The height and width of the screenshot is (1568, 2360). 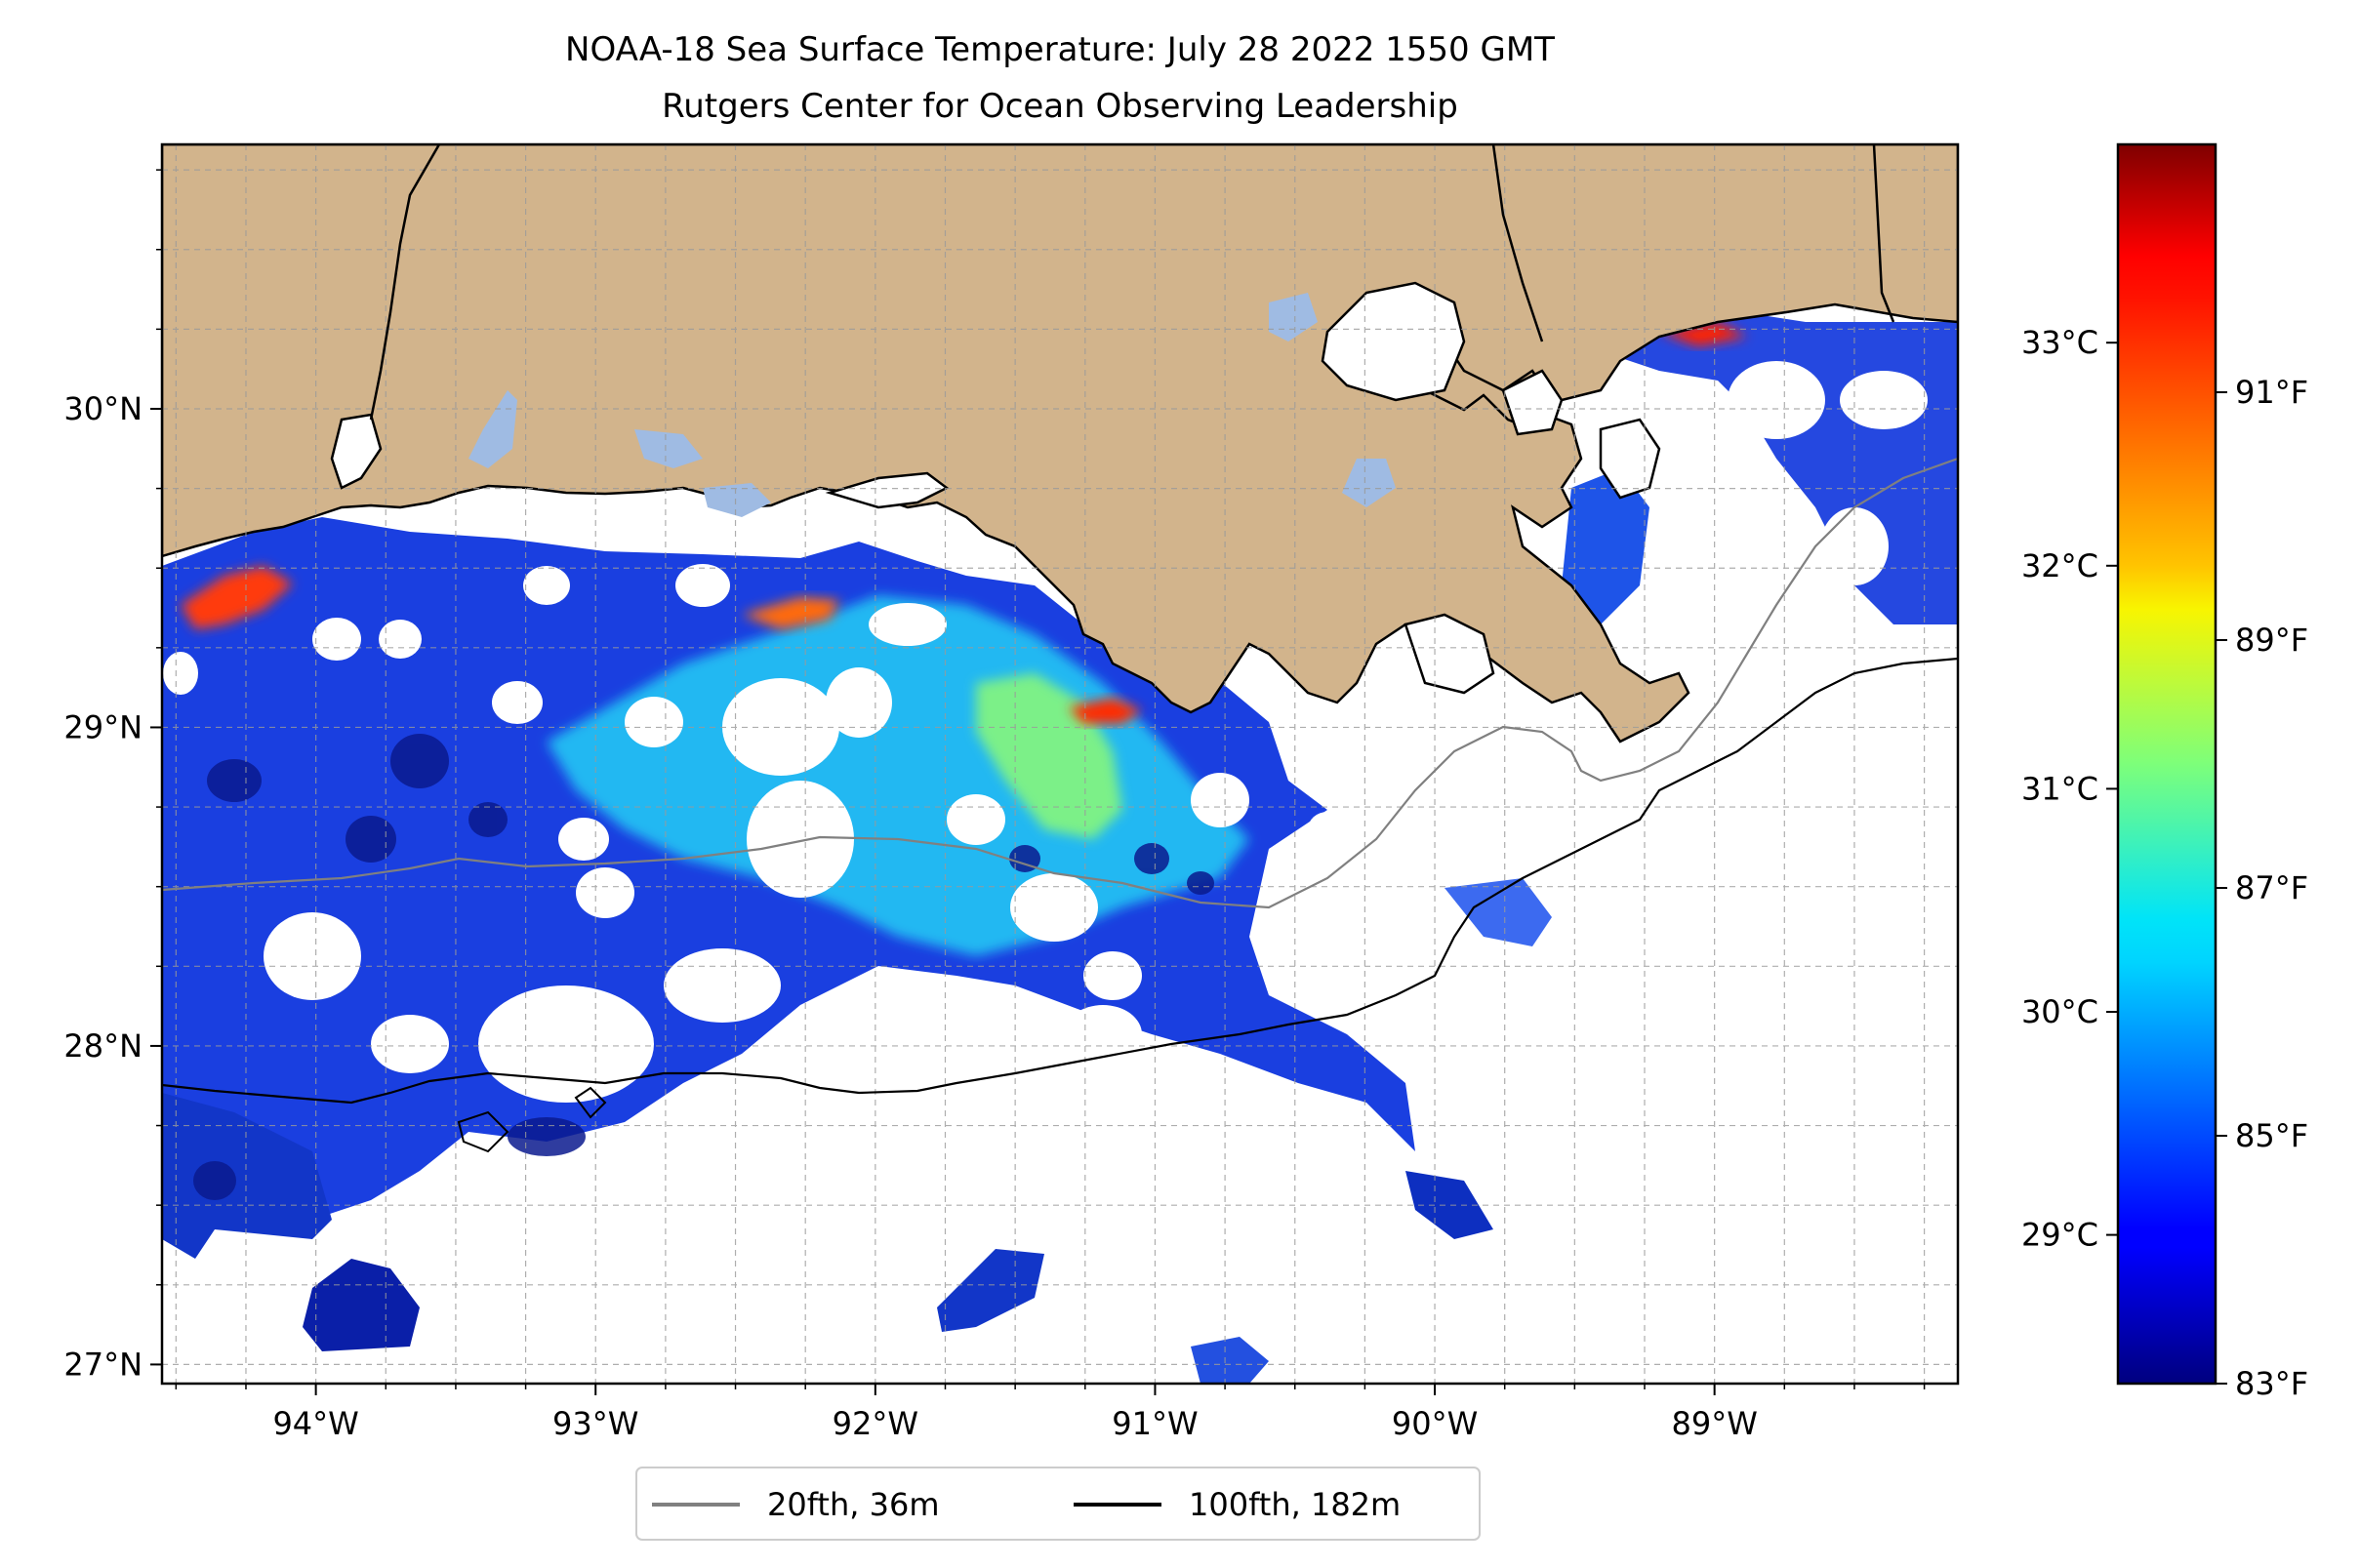 What do you see at coordinates (595, 1423) in the screenshot?
I see `lon-tick-label: 93°W` at bounding box center [595, 1423].